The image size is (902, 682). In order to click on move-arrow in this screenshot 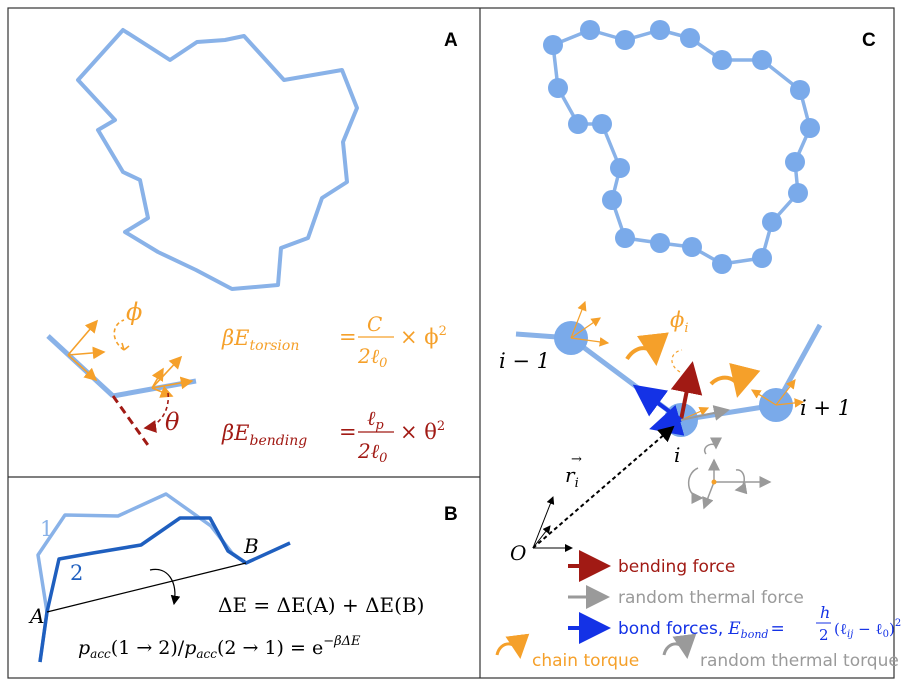, I will do `click(165, 587)`.